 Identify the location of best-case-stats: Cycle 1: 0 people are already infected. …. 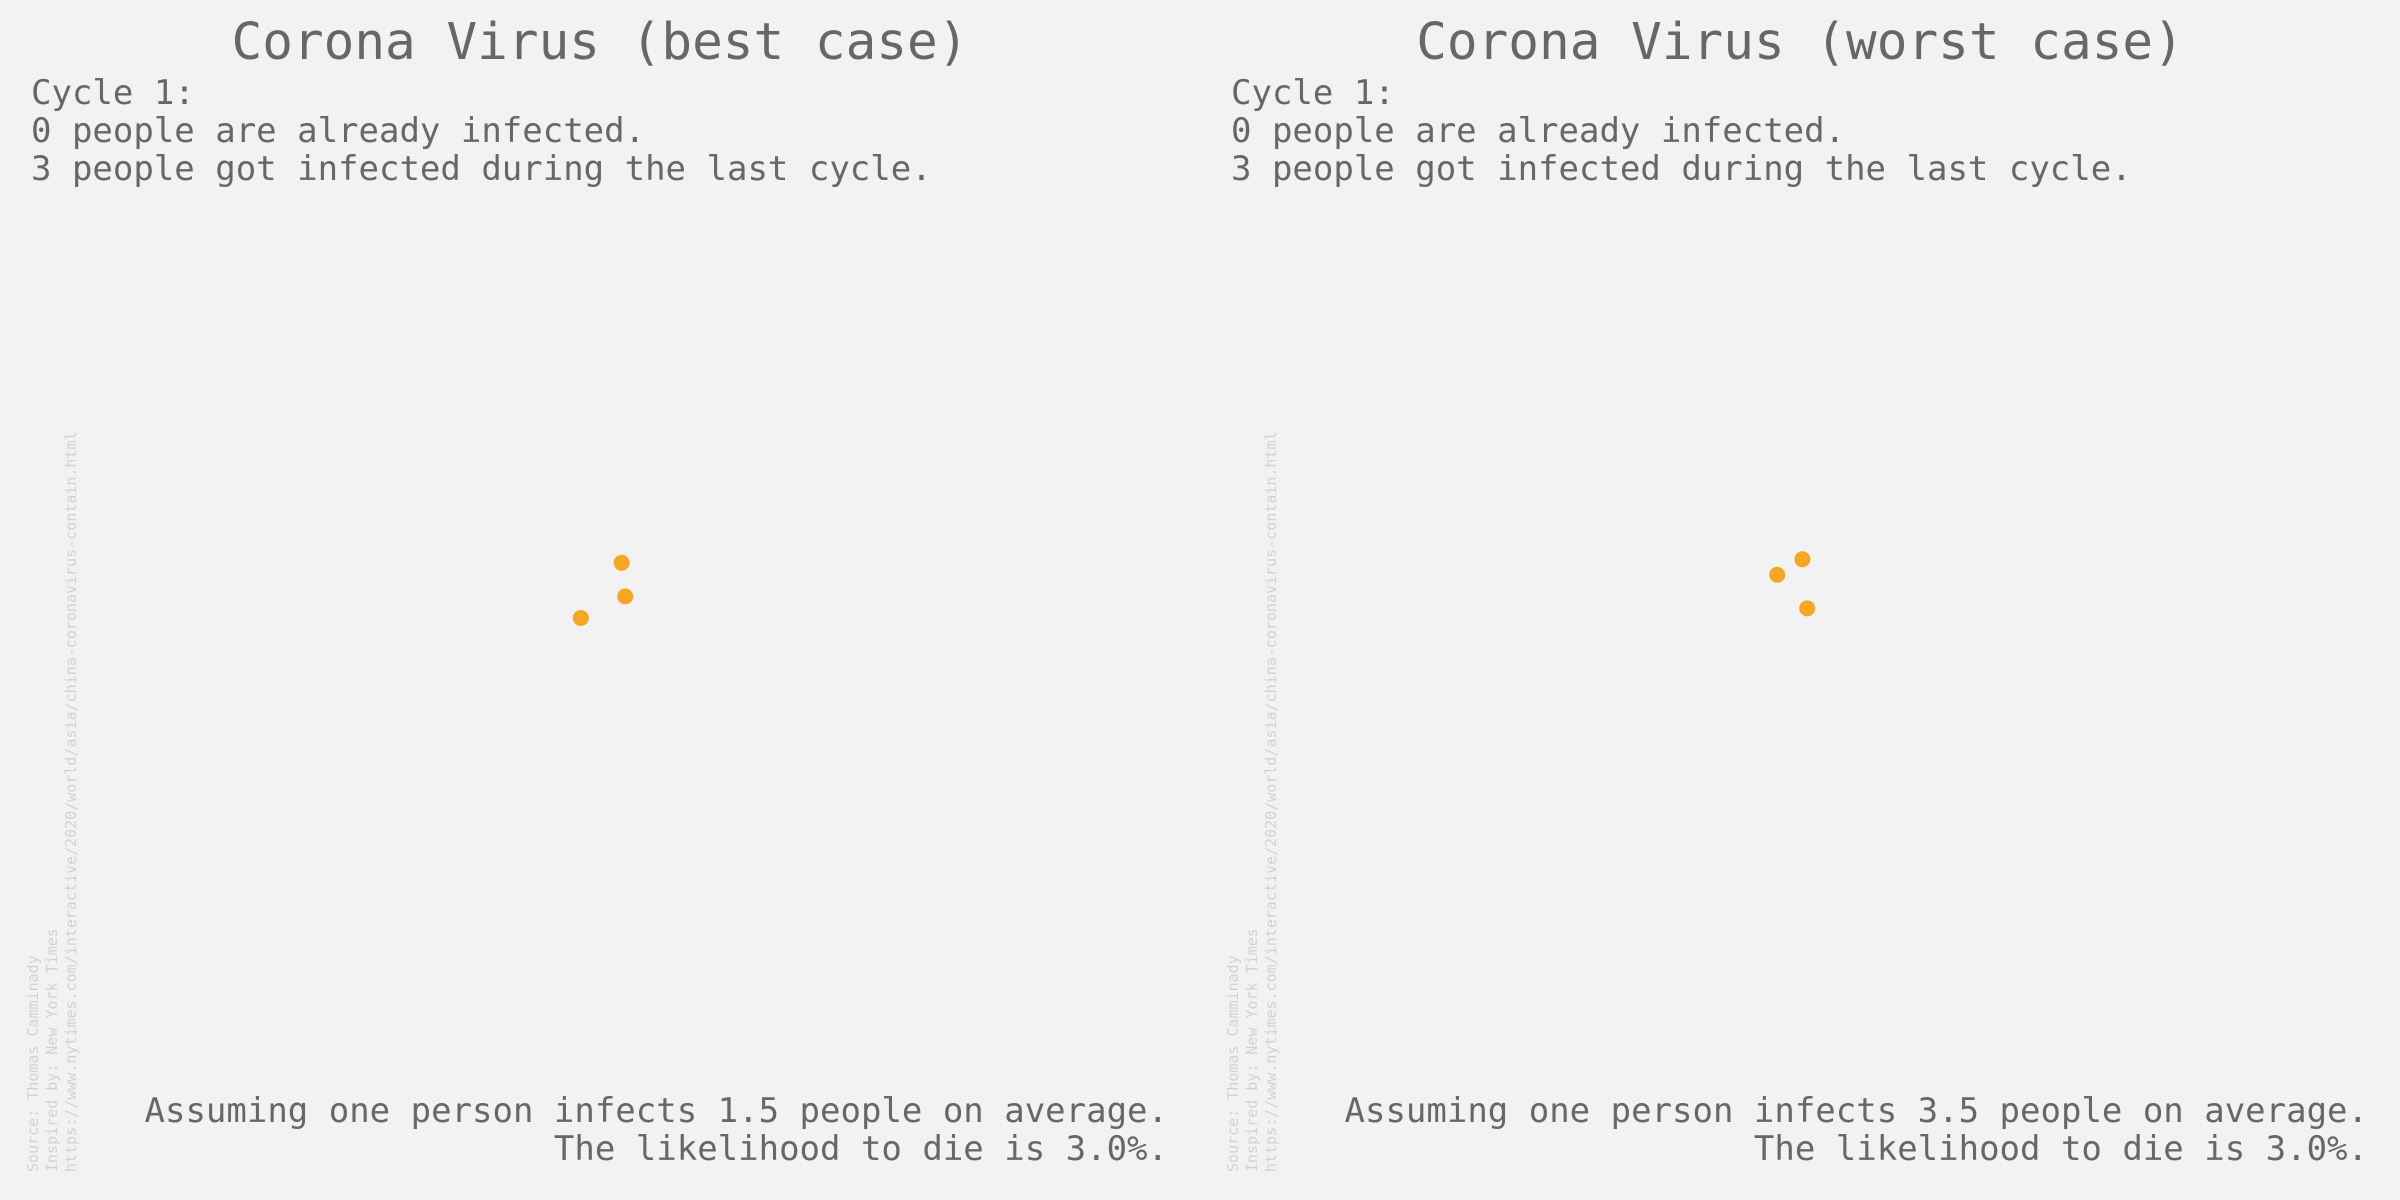
(481, 131).